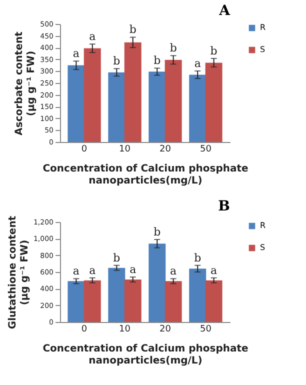 This screenshot has width=306, height=385. What do you see at coordinates (18, 273) in the screenshot?
I see `y-axis-title: Glutathione content (µg g⁻¹ FW)` at bounding box center [18, 273].